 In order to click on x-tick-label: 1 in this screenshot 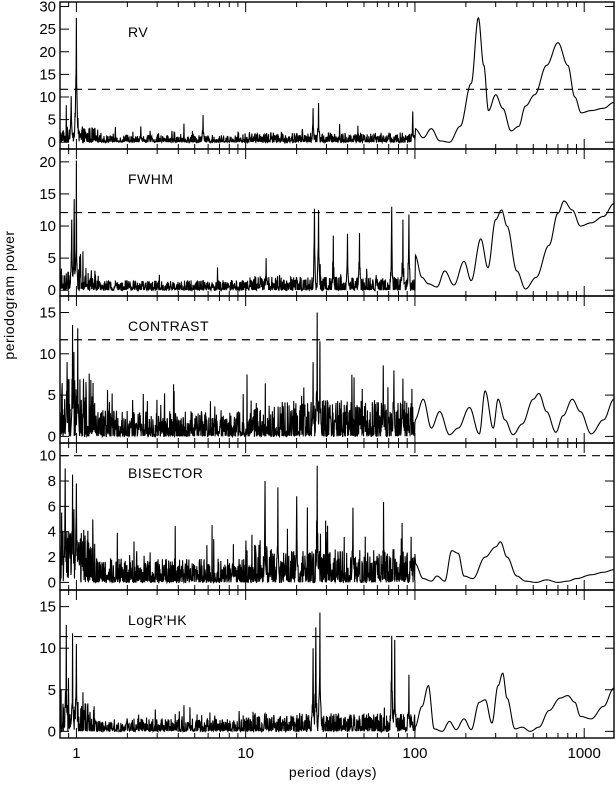, I will do `click(76, 753)`.